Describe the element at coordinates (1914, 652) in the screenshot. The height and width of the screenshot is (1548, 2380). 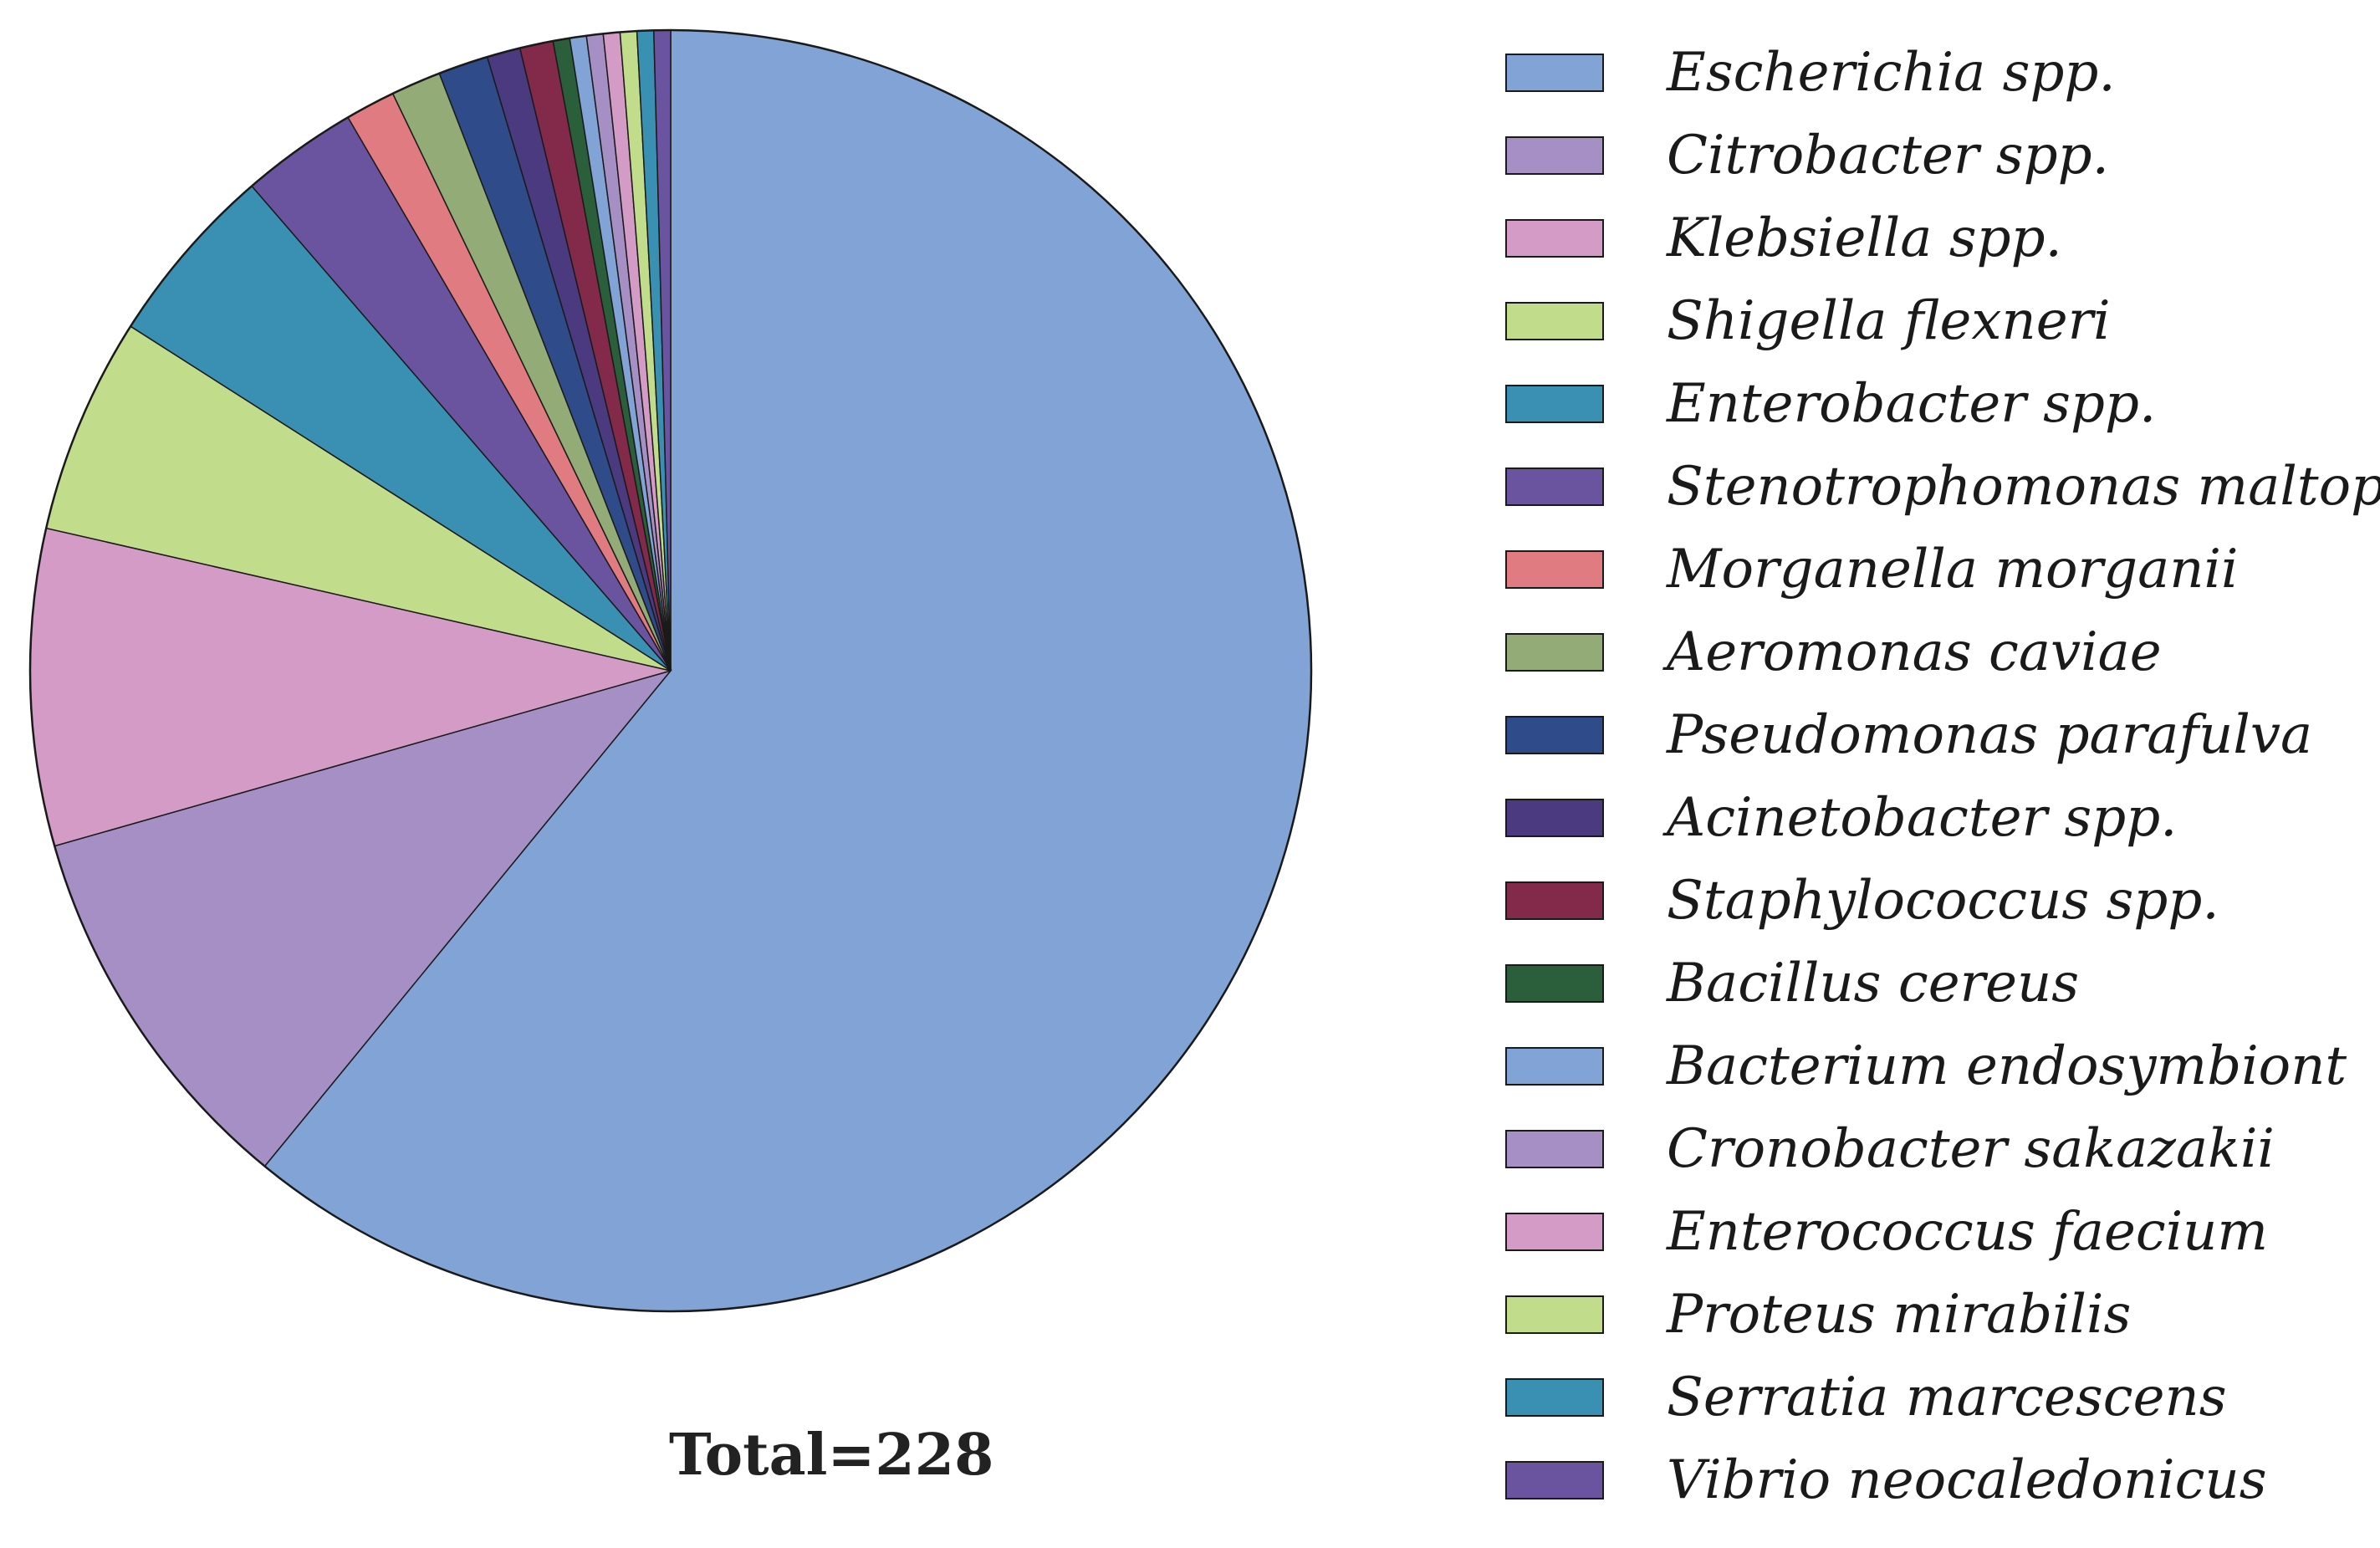
I see `legend-label-7: Aeromonas caviae` at that location.